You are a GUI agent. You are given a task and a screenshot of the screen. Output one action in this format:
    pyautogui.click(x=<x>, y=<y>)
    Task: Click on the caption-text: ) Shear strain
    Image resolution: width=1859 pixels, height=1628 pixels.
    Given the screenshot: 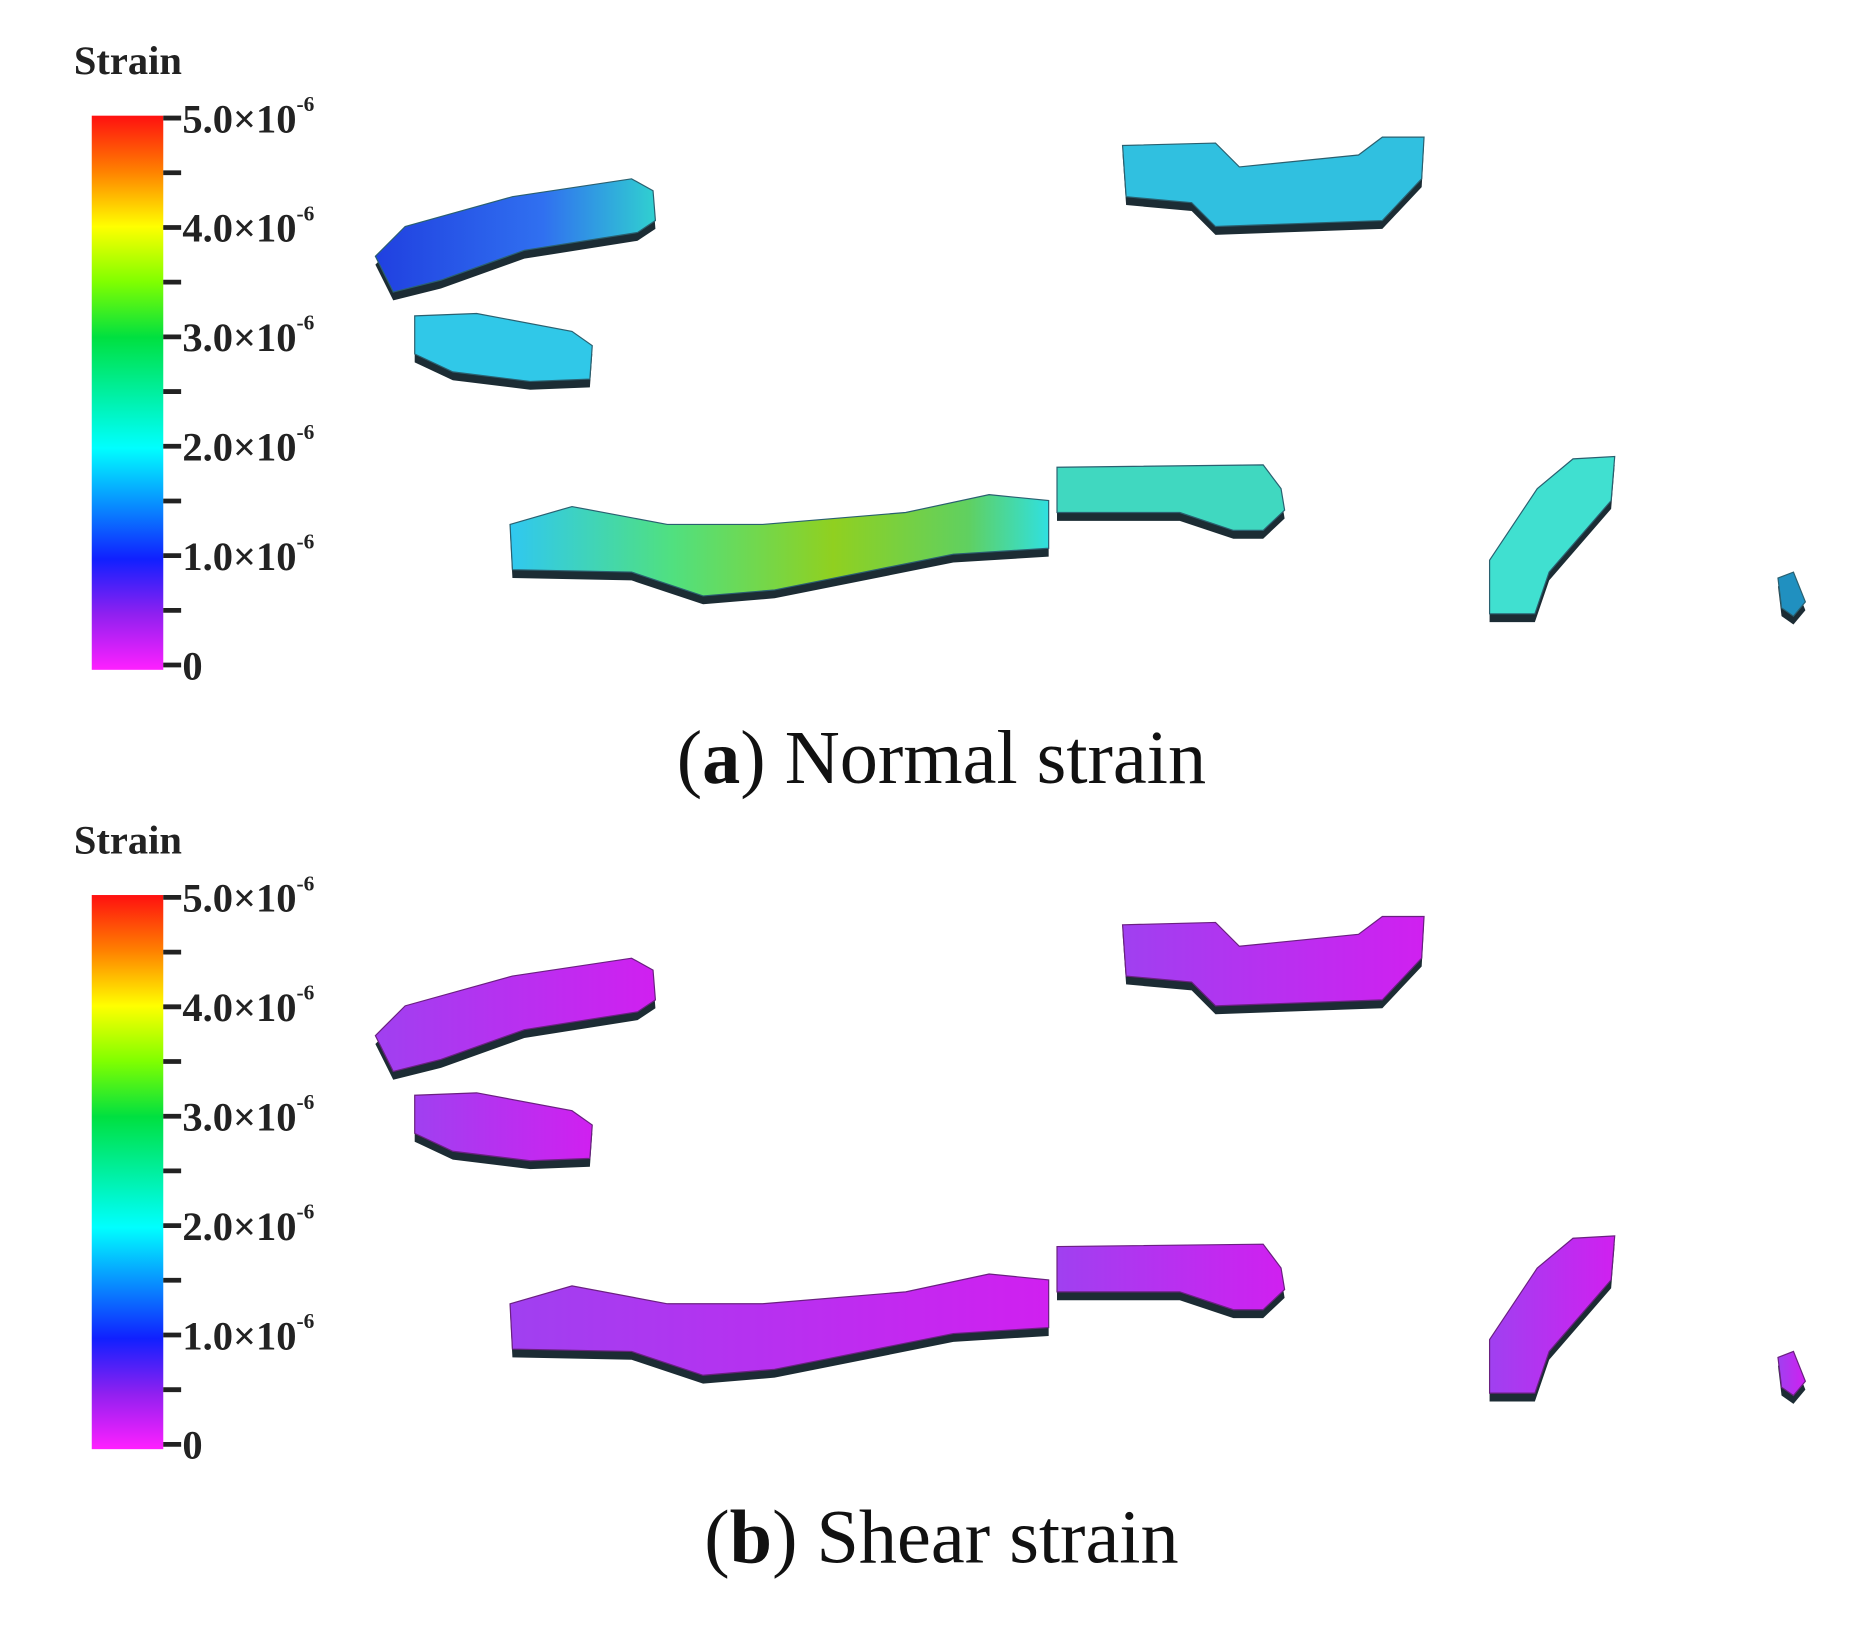 What is the action you would take?
    pyautogui.click(x=975, y=1537)
    